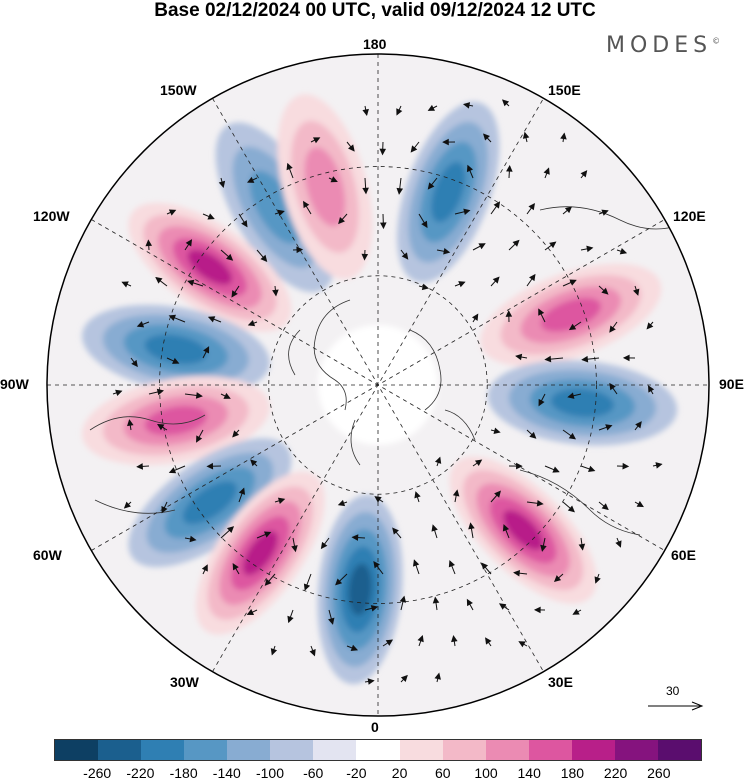  What do you see at coordinates (47, 555) in the screenshot?
I see `lon-label-60w: 60W` at bounding box center [47, 555].